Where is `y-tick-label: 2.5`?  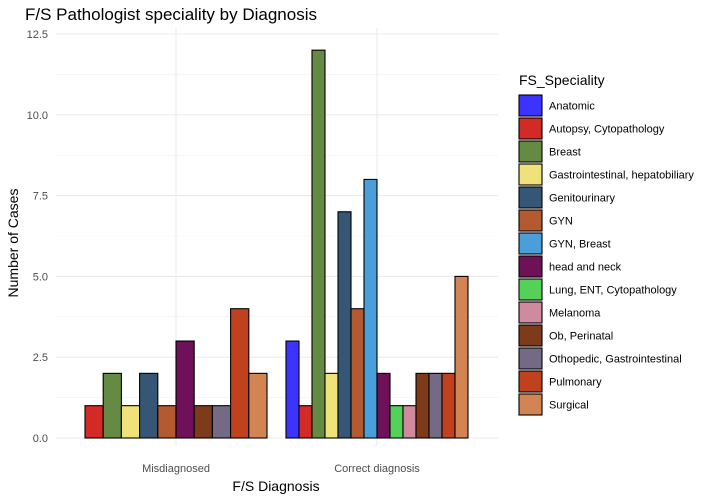
y-tick-label: 2.5 is located at coordinates (40, 358).